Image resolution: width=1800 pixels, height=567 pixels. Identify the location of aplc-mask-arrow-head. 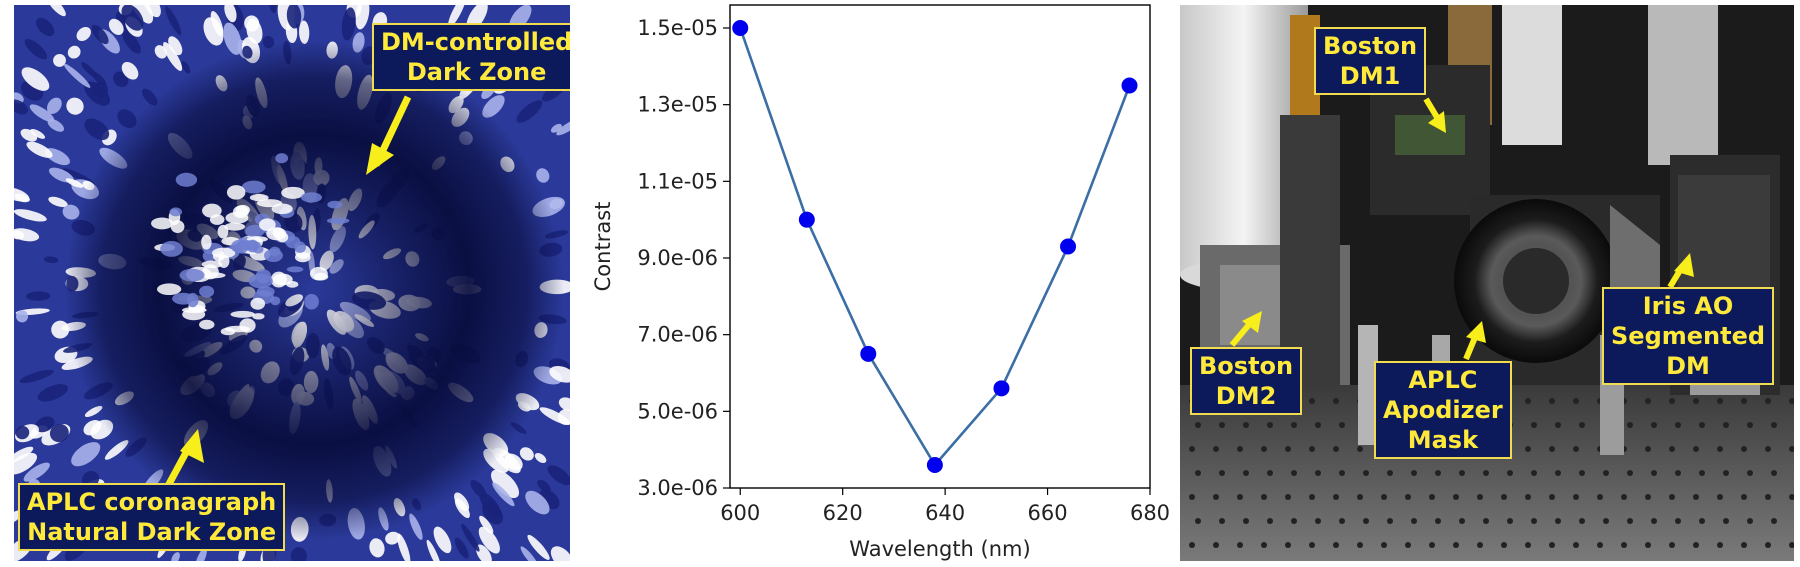
(1476, 332).